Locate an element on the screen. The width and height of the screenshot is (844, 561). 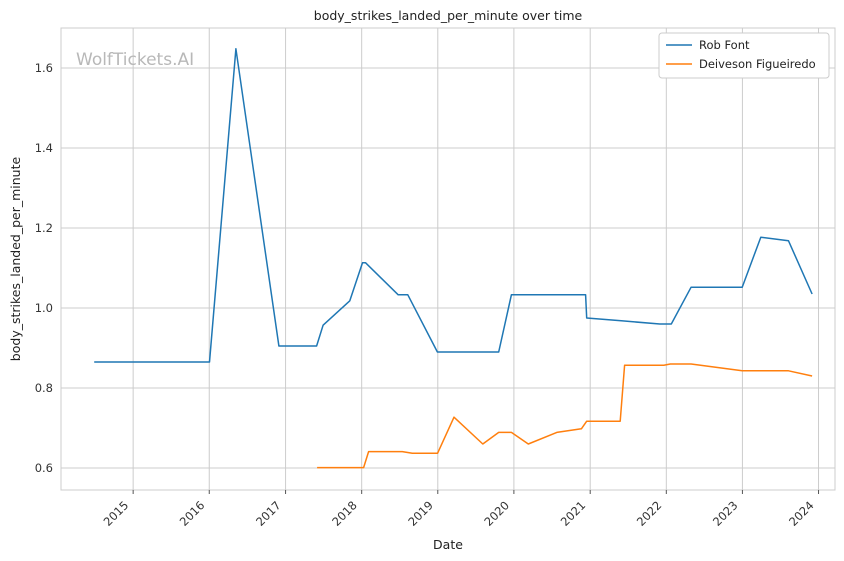
y-tick-label: 1.4 is located at coordinates (44, 148).